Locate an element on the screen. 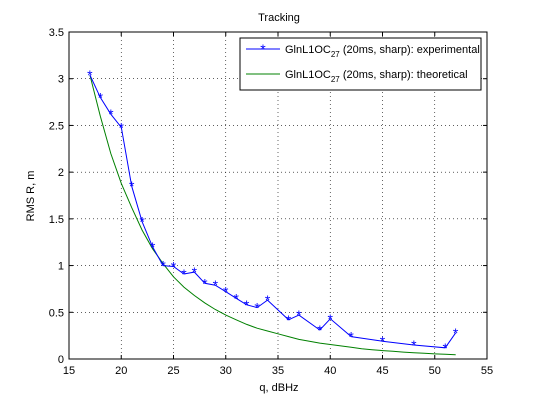 The image size is (536, 407). y-tick-label: 3.5 is located at coordinates (56, 33).